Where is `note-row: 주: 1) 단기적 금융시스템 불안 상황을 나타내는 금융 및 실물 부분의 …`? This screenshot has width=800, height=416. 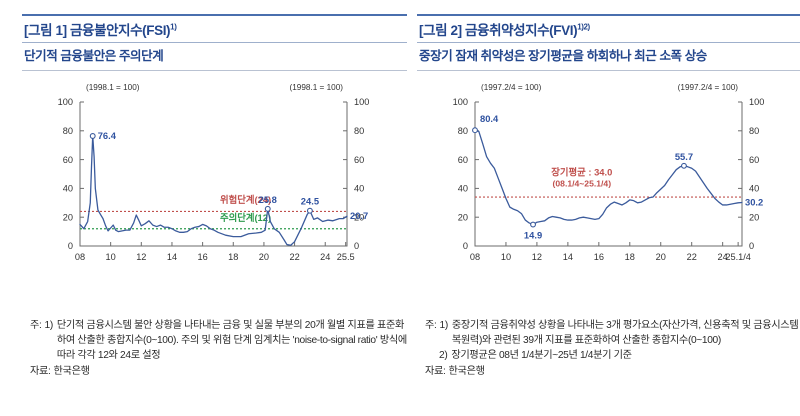
note-row: 주: 1) 단기적 금융시스템 불안 상황을 나타내는 금융 및 실물 부분의 … is located at coordinates (219, 340).